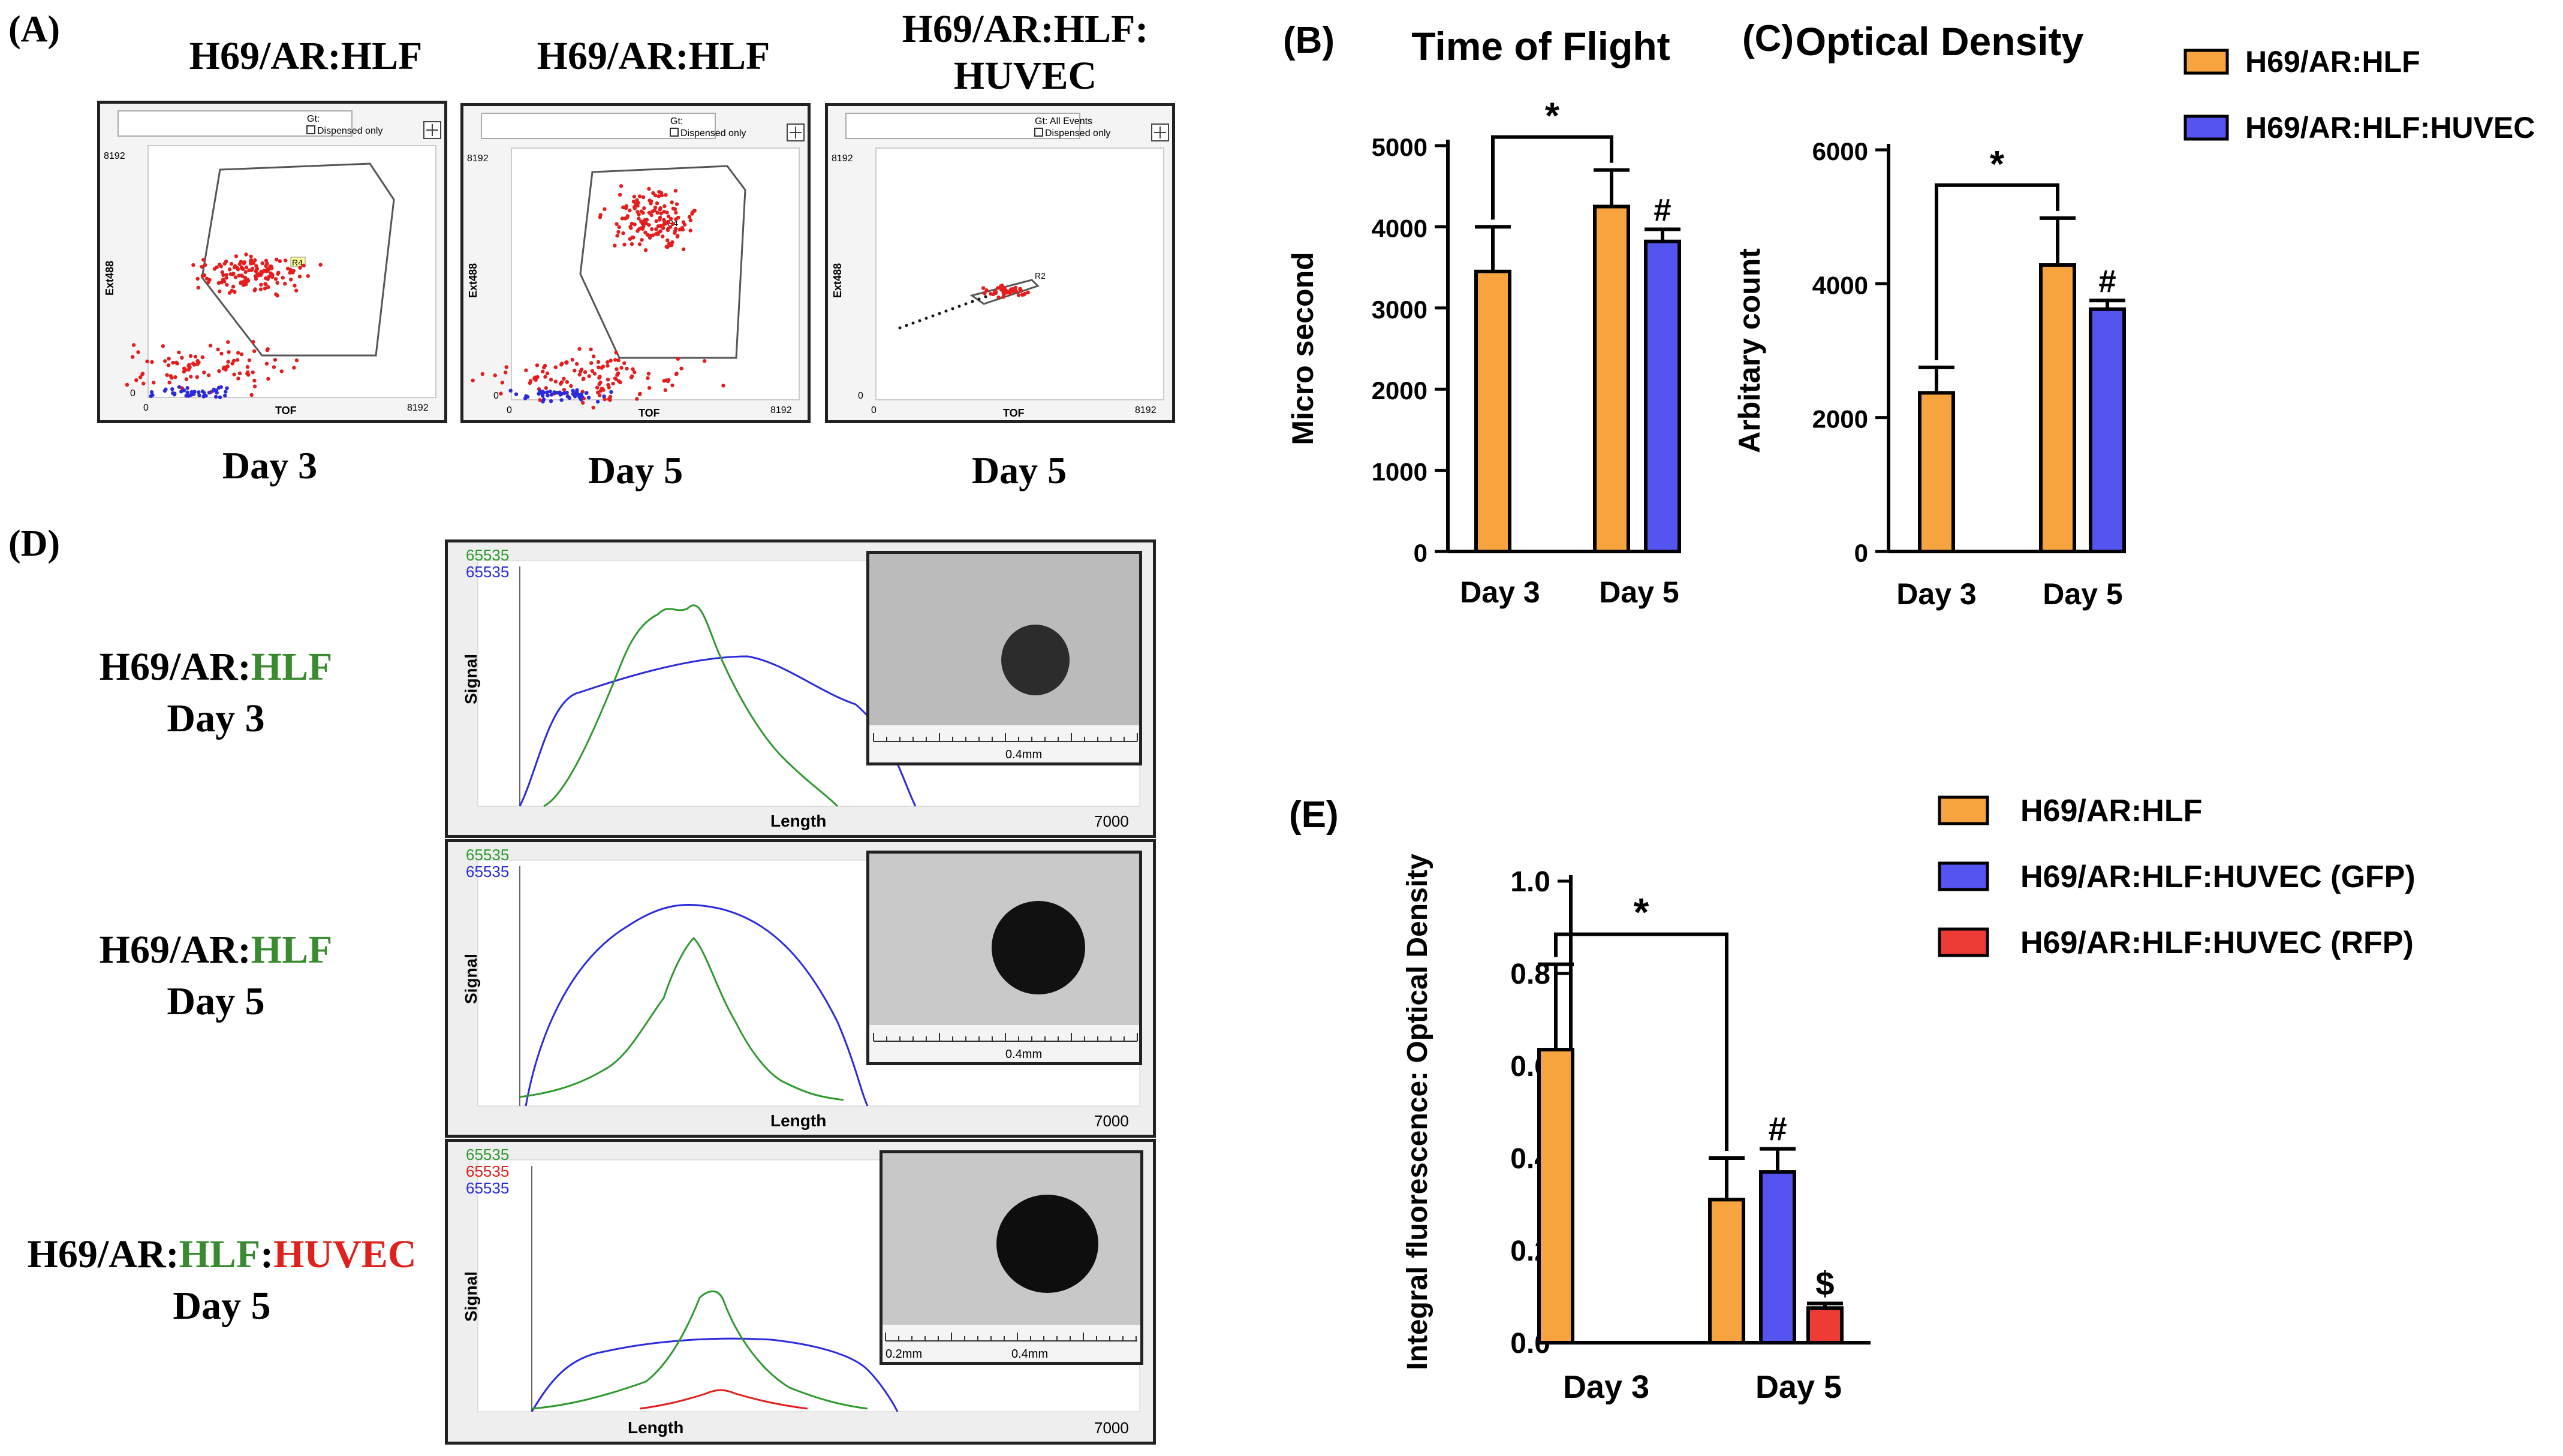  What do you see at coordinates (1768, 38) in the screenshot?
I see `panel-c-label: (C)` at bounding box center [1768, 38].